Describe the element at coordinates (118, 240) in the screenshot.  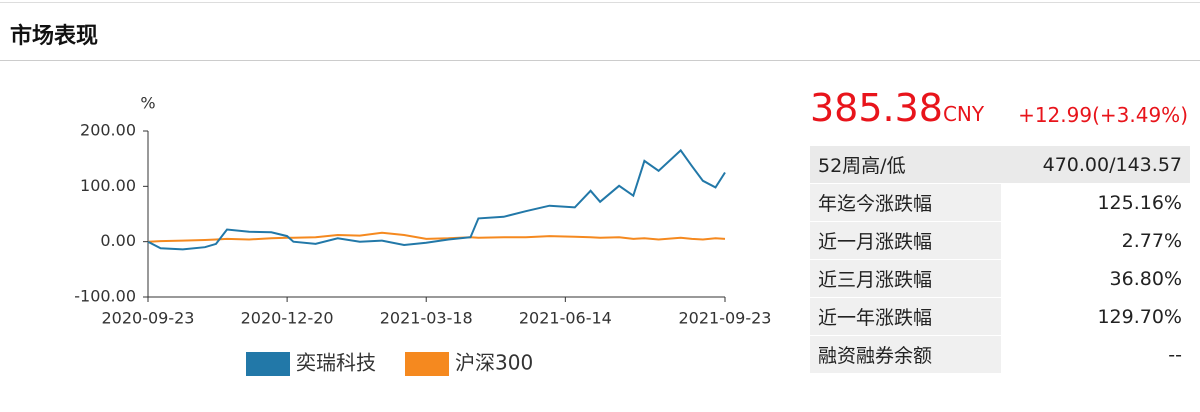
I see `y-tick-label: 0.00` at that location.